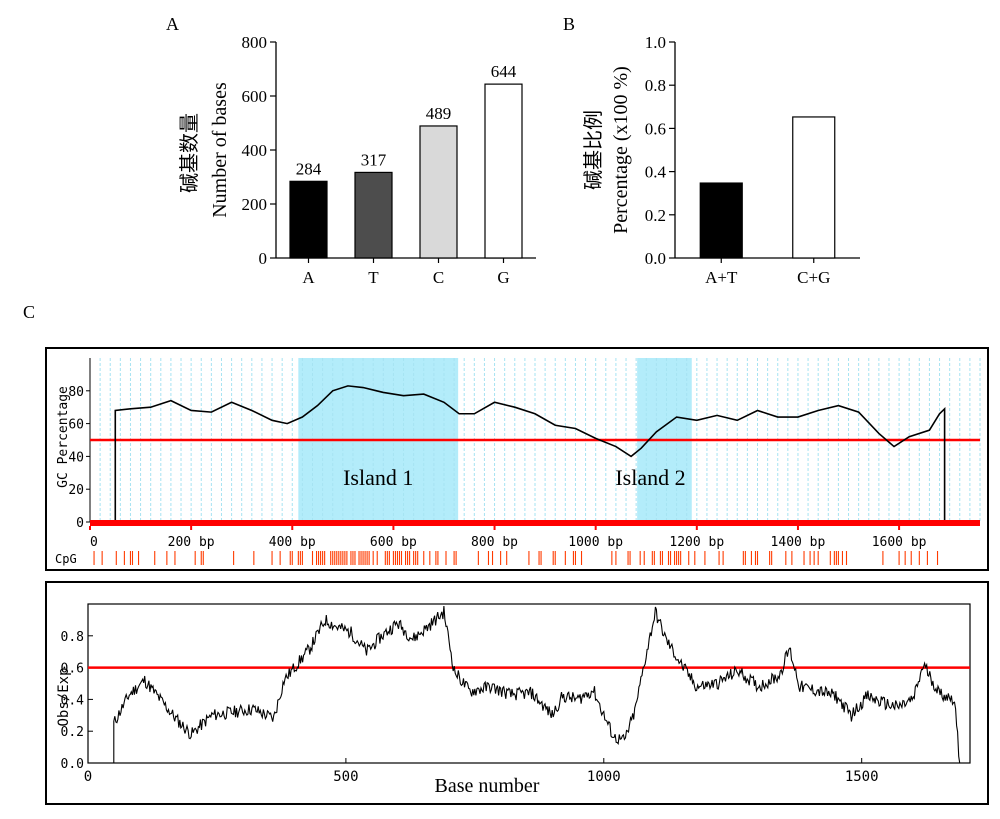 The height and width of the screenshot is (819, 1000). What do you see at coordinates (516, 558) in the screenshot?
I see `chart-c-cpg-track` at bounding box center [516, 558].